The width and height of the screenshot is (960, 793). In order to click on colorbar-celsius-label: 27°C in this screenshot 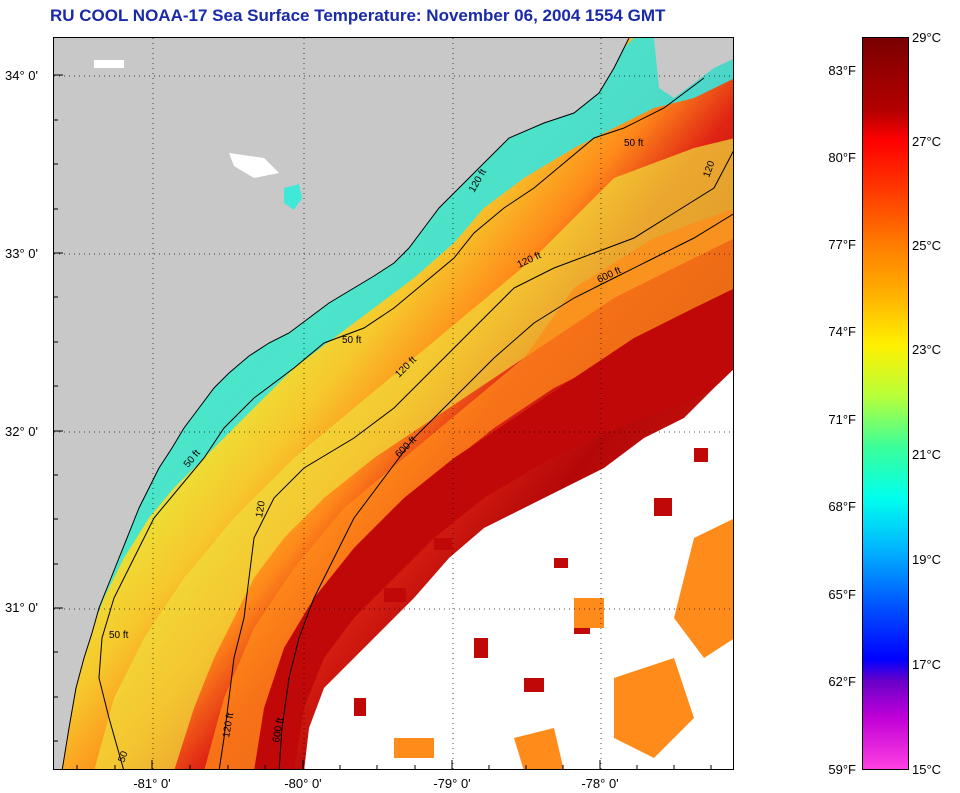, I will do `click(927, 141)`.